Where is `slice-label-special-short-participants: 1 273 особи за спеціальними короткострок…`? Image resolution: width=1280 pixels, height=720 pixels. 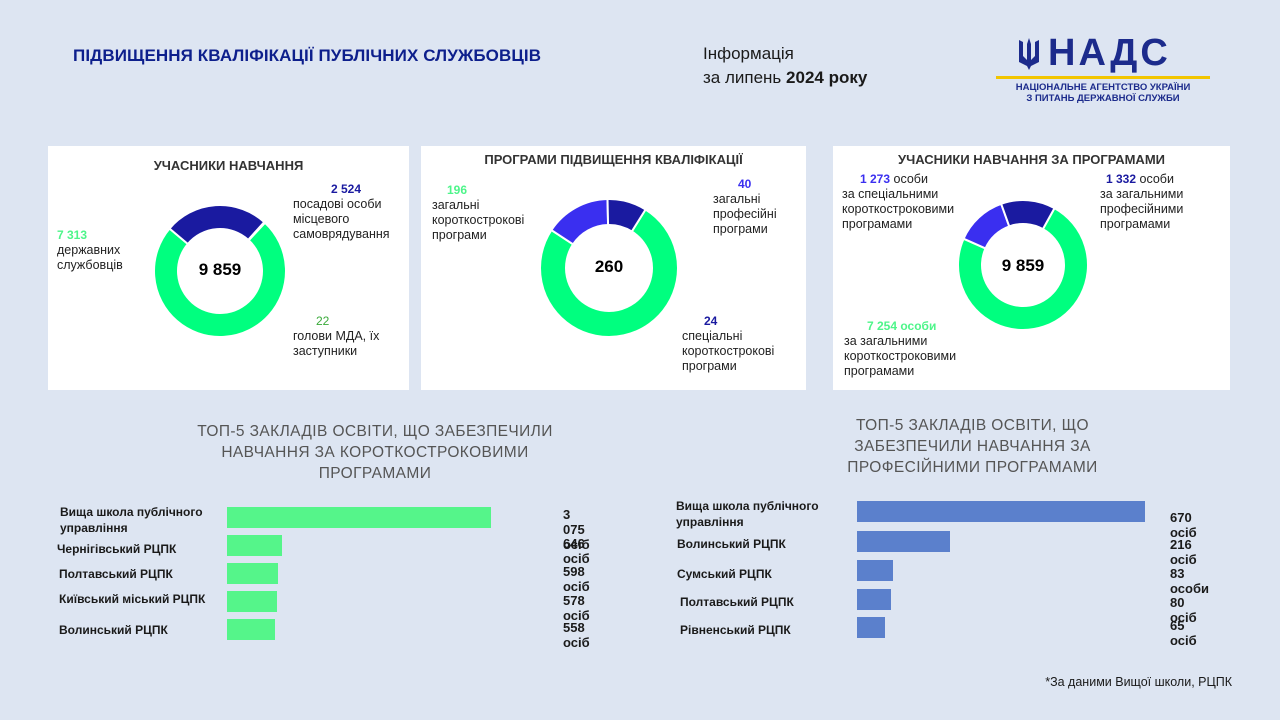
slice-label-special-short-participants: 1 273 особи за спеціальними короткострок… is located at coordinates (907, 202).